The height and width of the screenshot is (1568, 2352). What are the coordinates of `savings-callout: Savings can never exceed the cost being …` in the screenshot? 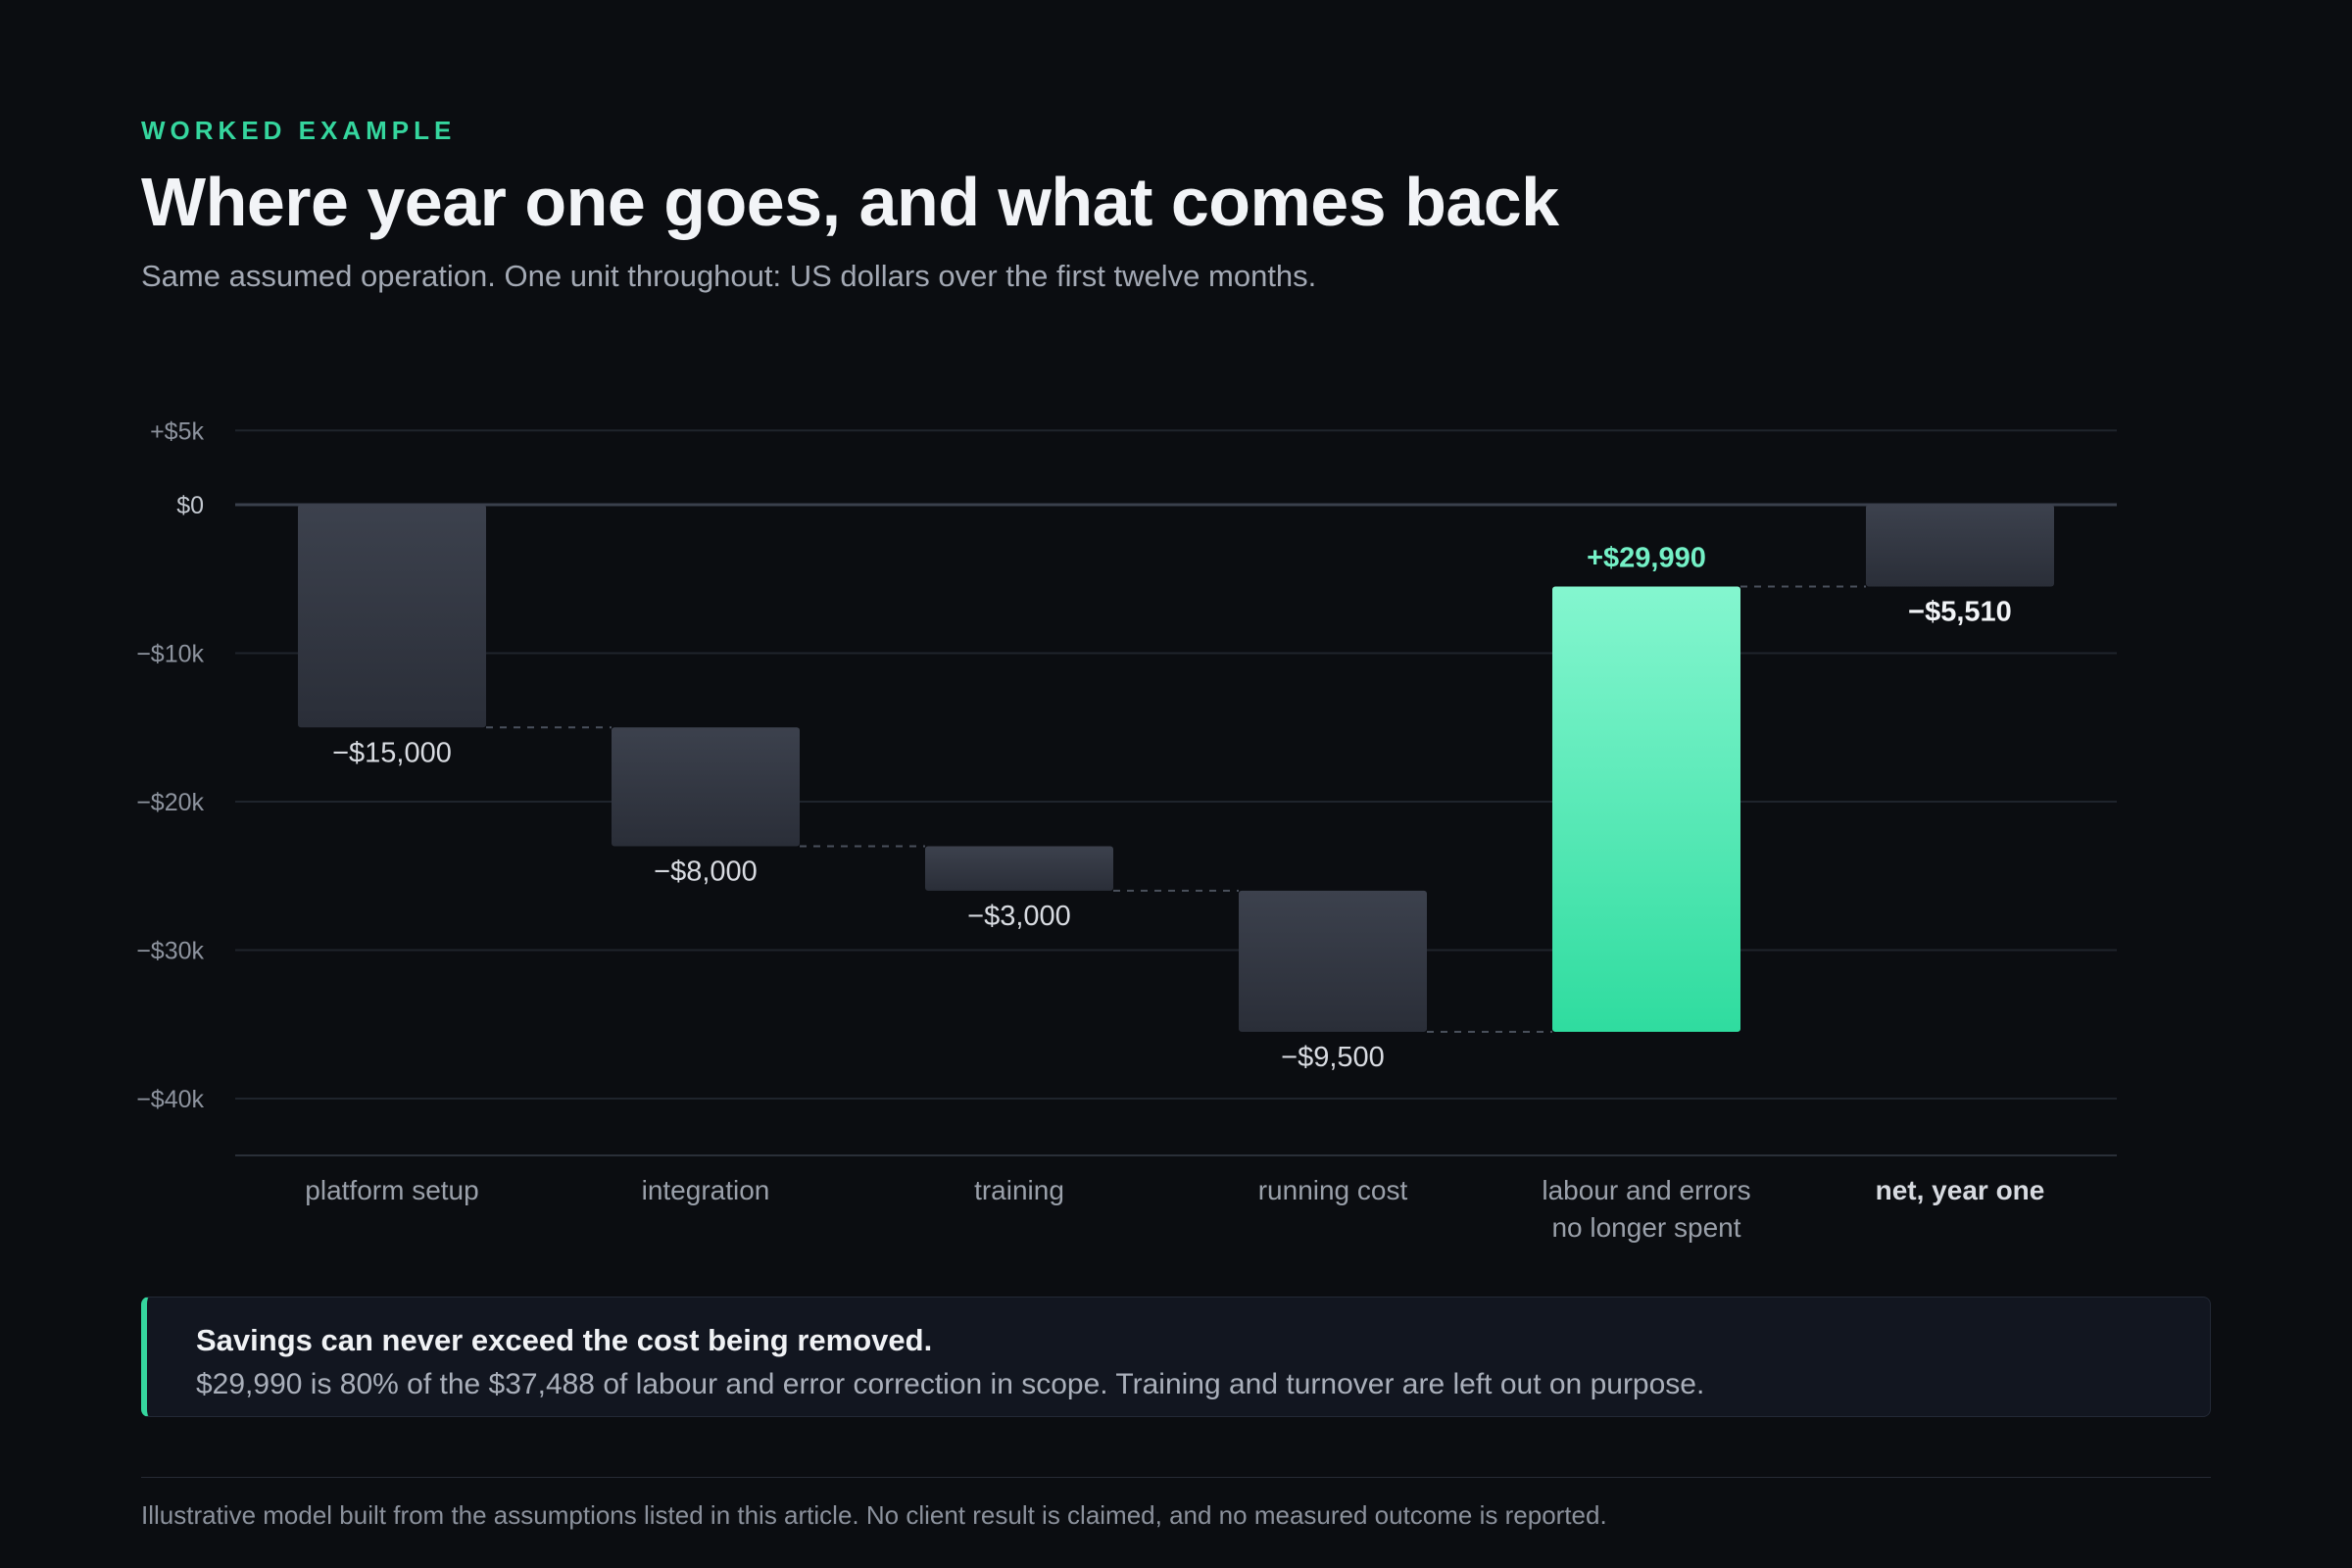 It's located at (1176, 1357).